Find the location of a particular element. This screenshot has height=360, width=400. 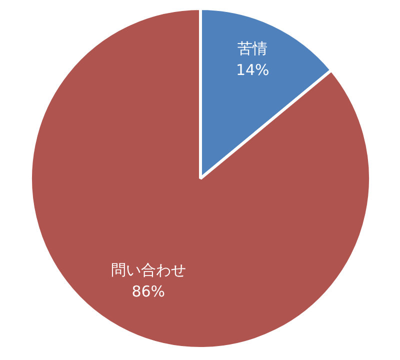

data-label: 14% is located at coordinates (253, 69).